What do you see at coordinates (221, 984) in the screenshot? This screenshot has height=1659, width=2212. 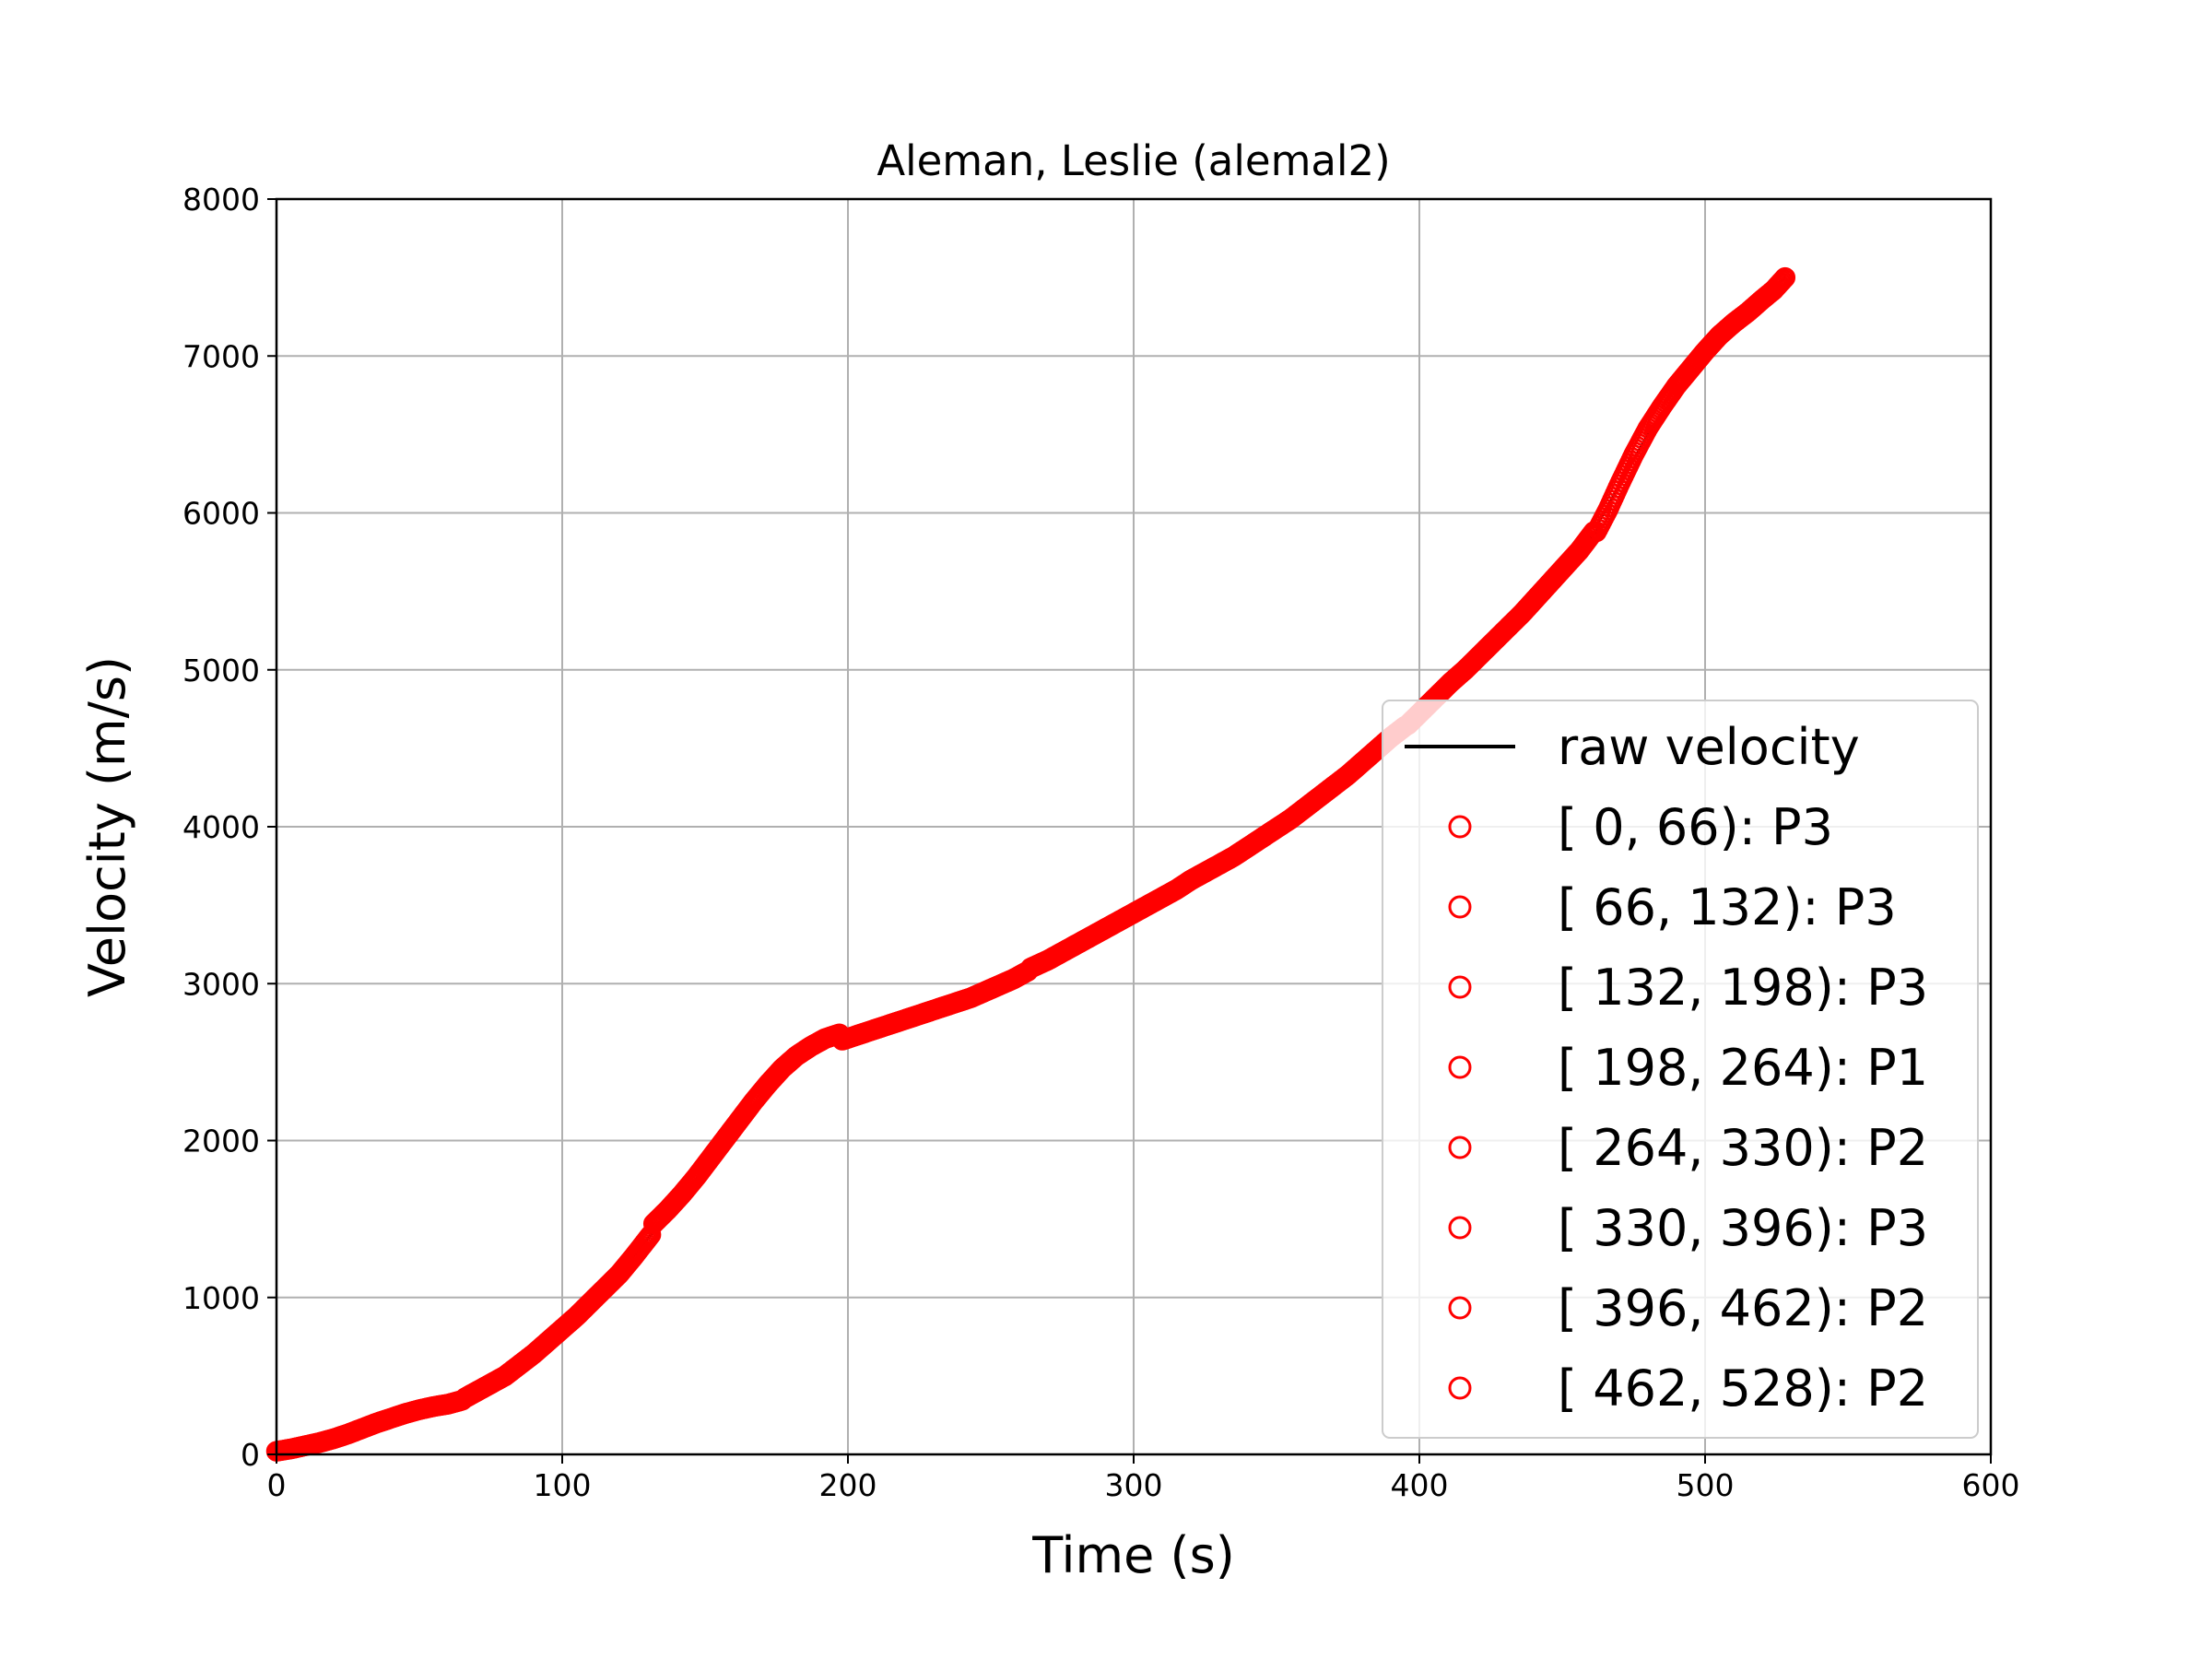 I see `y-tick-label: 3000` at bounding box center [221, 984].